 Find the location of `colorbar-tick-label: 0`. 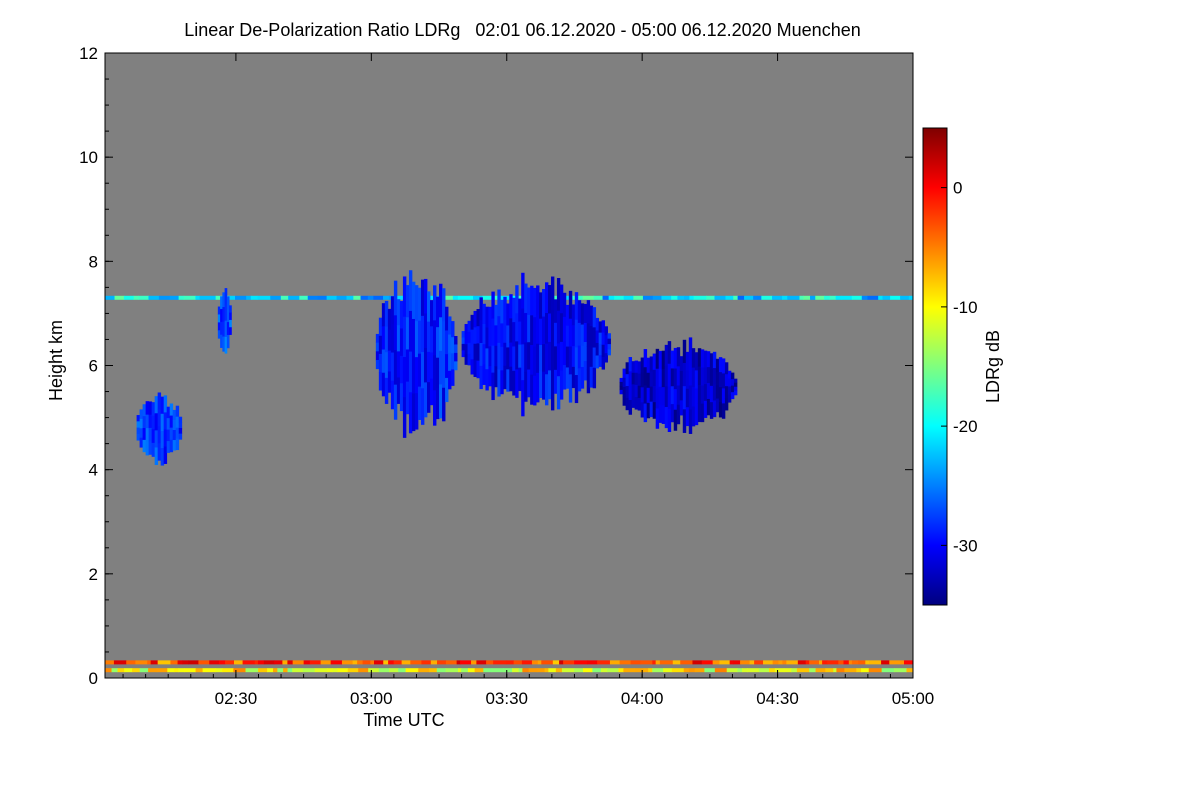

colorbar-tick-label: 0 is located at coordinates (957, 188).